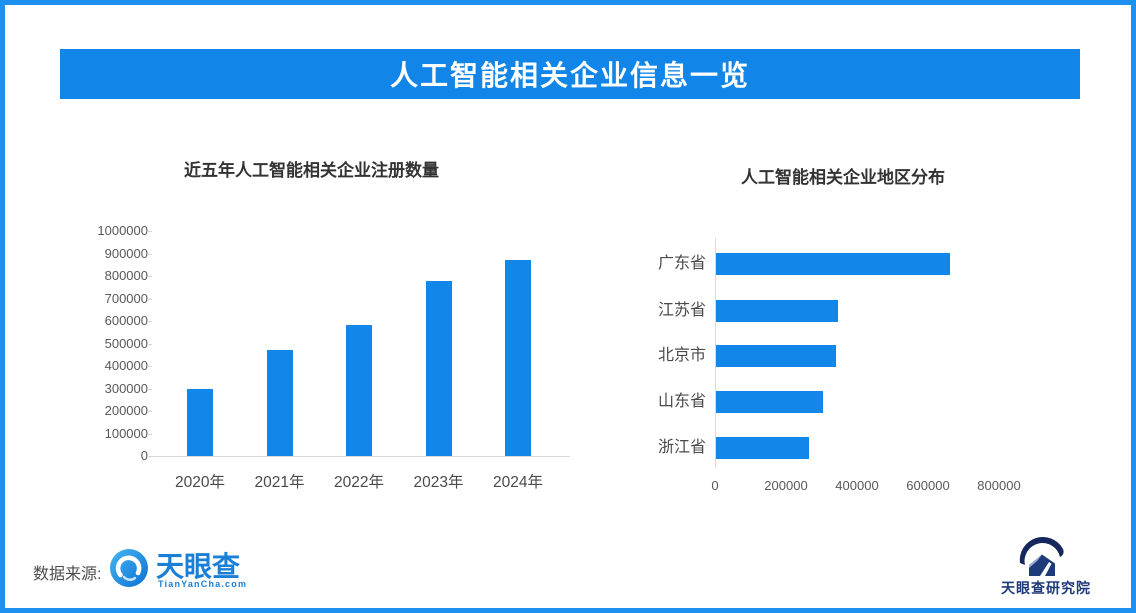 This screenshot has height=613, width=1136. What do you see at coordinates (438, 482) in the screenshot?
I see `x-axis-label: 2023年` at bounding box center [438, 482].